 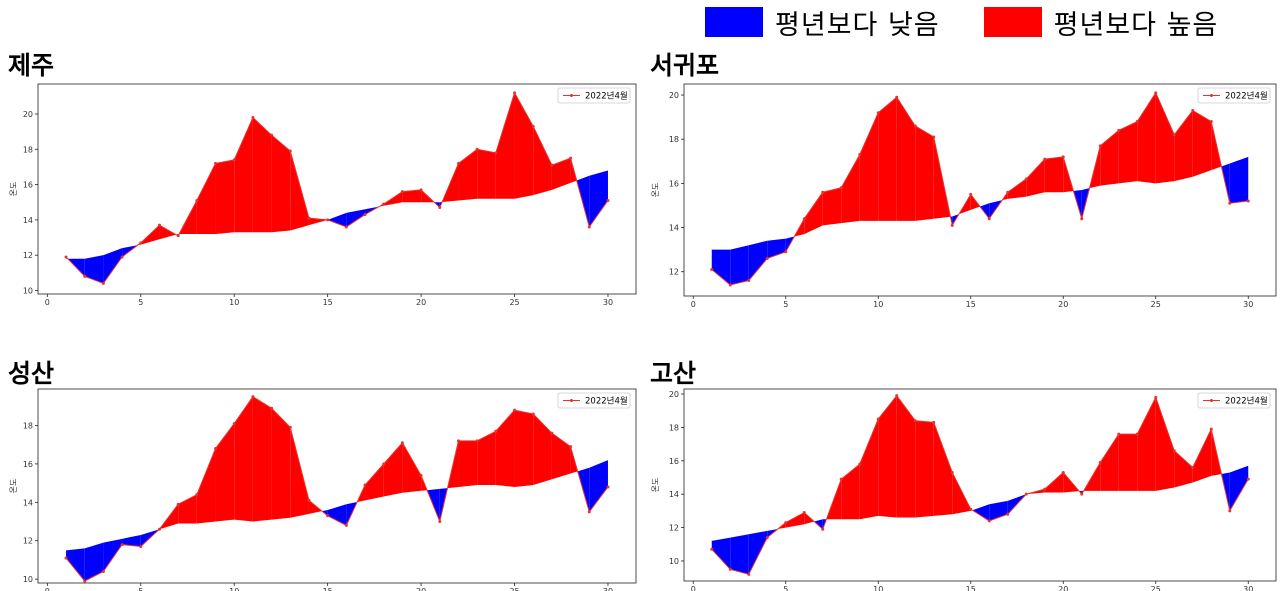 I want to click on legend-item-above: 평년보다 높음, so click(x=1101, y=22).